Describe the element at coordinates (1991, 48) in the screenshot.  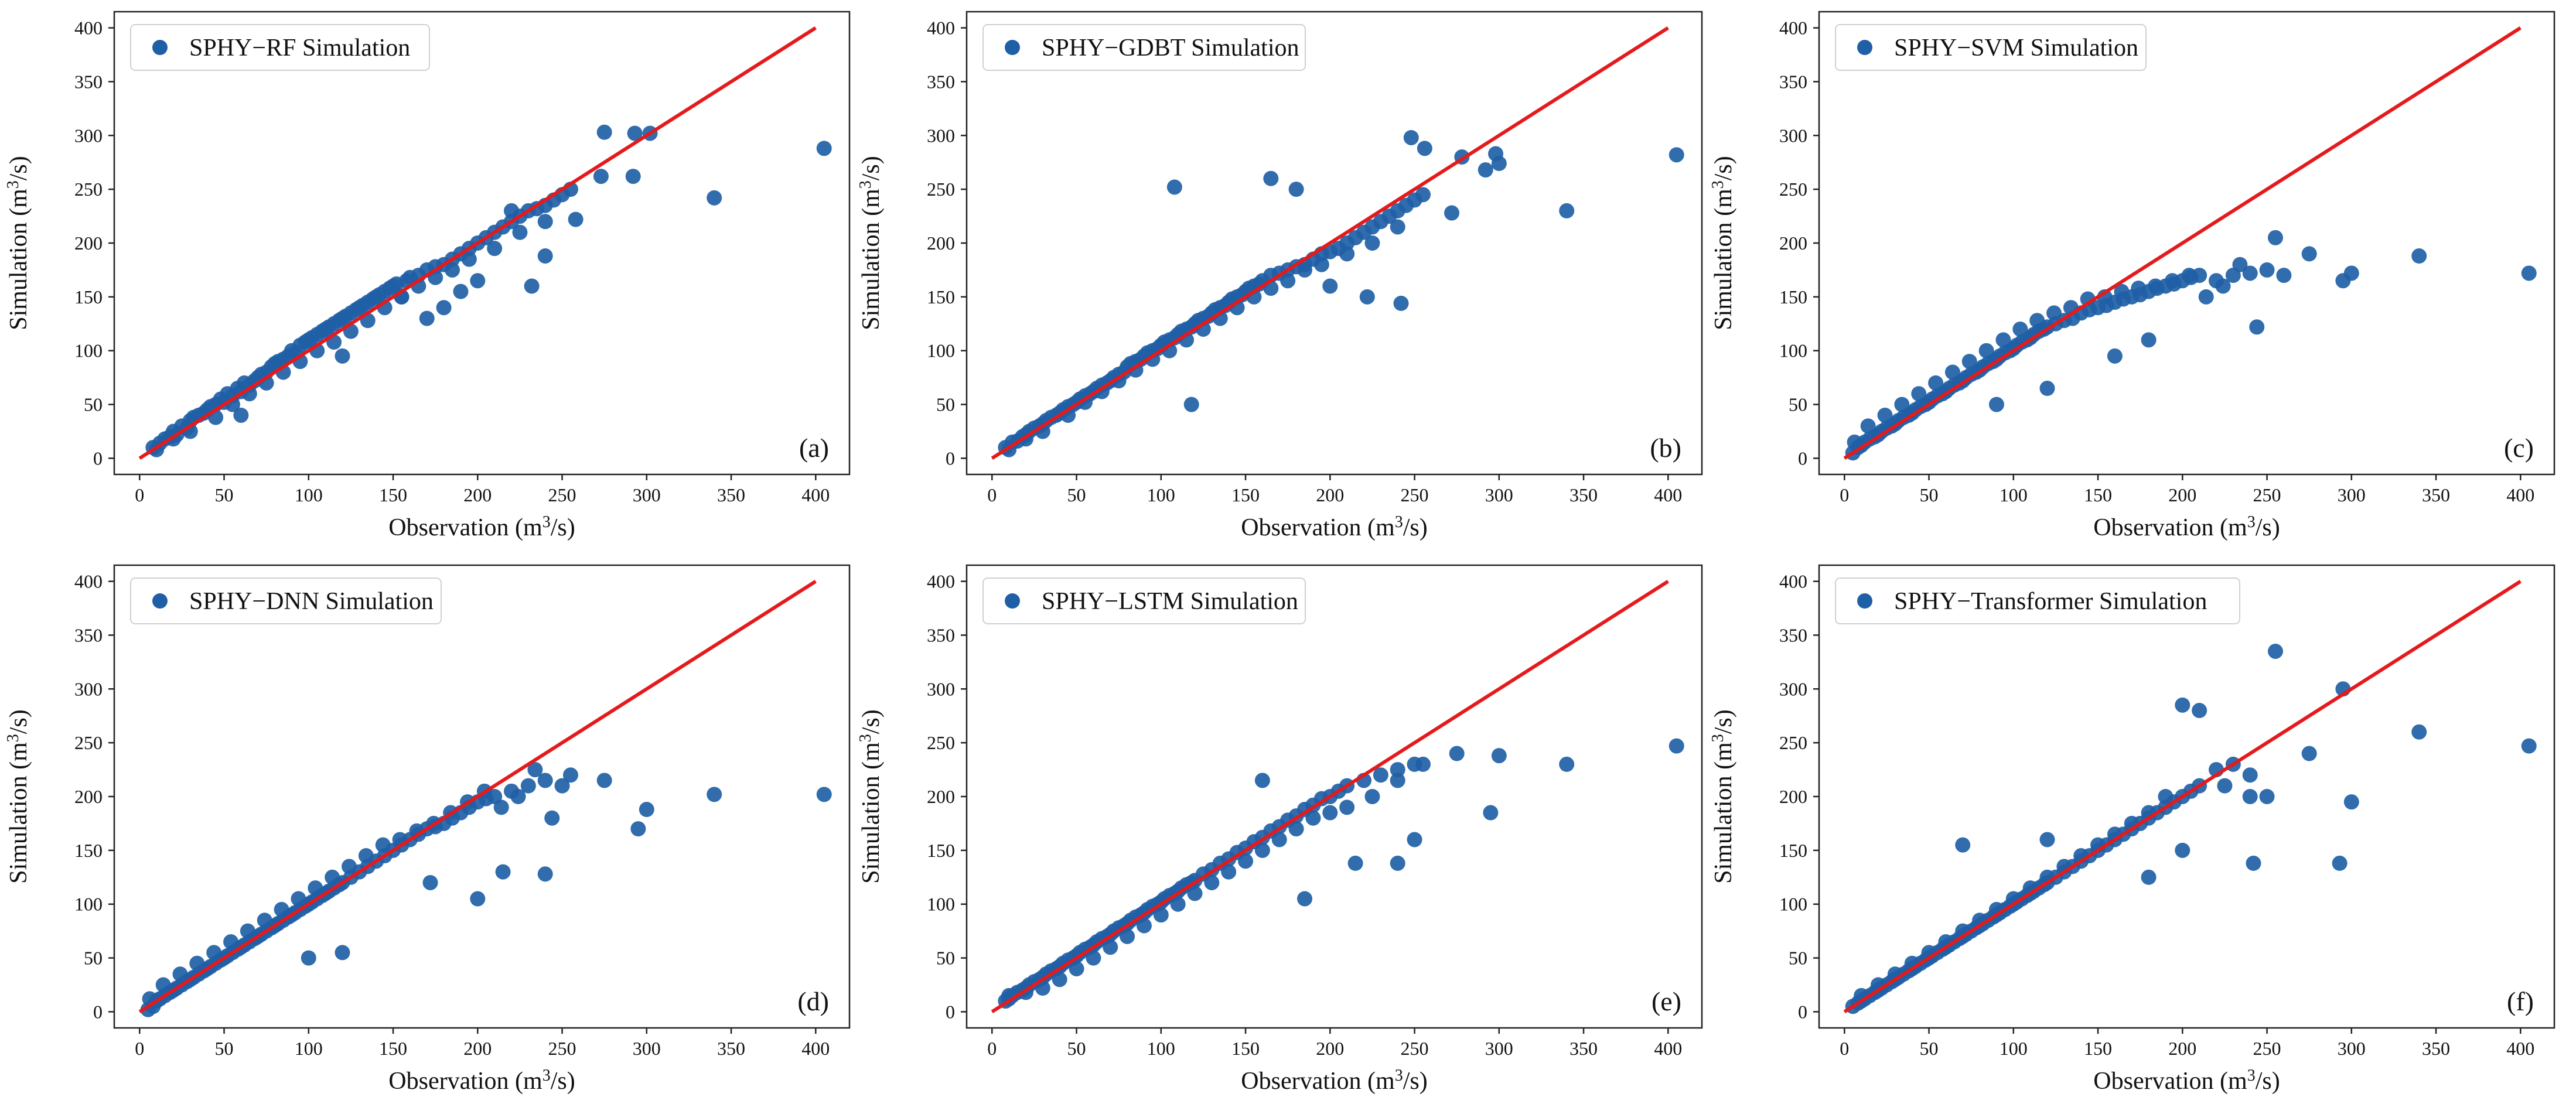
I see `legend: SPHY−SVM Simulation` at that location.